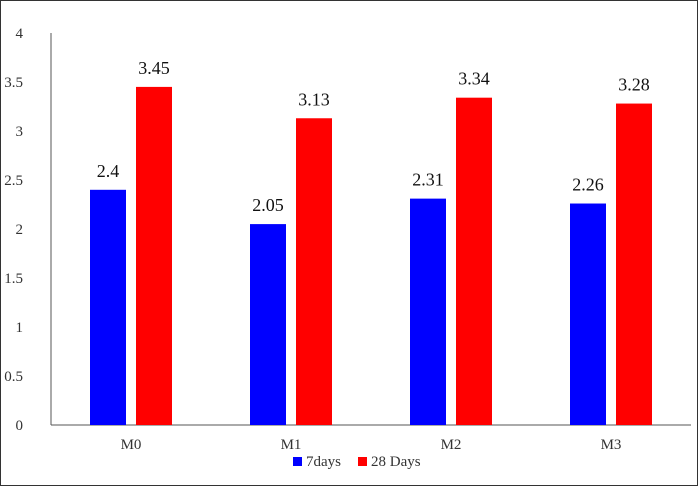 This screenshot has width=698, height=486. I want to click on x-tick-label: M0, so click(131, 445).